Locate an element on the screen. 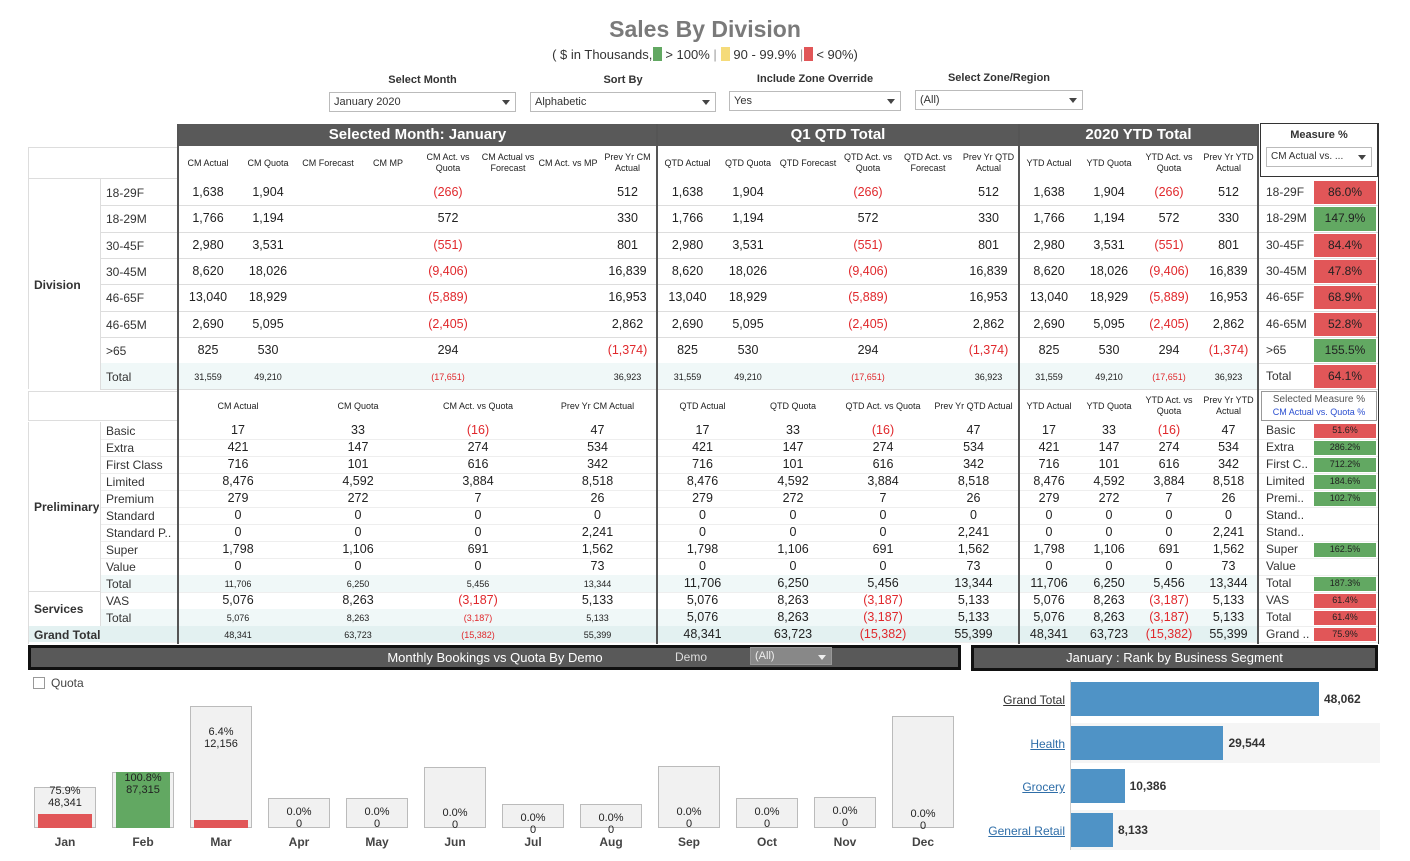  row-cell: 73 is located at coordinates (1228, 565).